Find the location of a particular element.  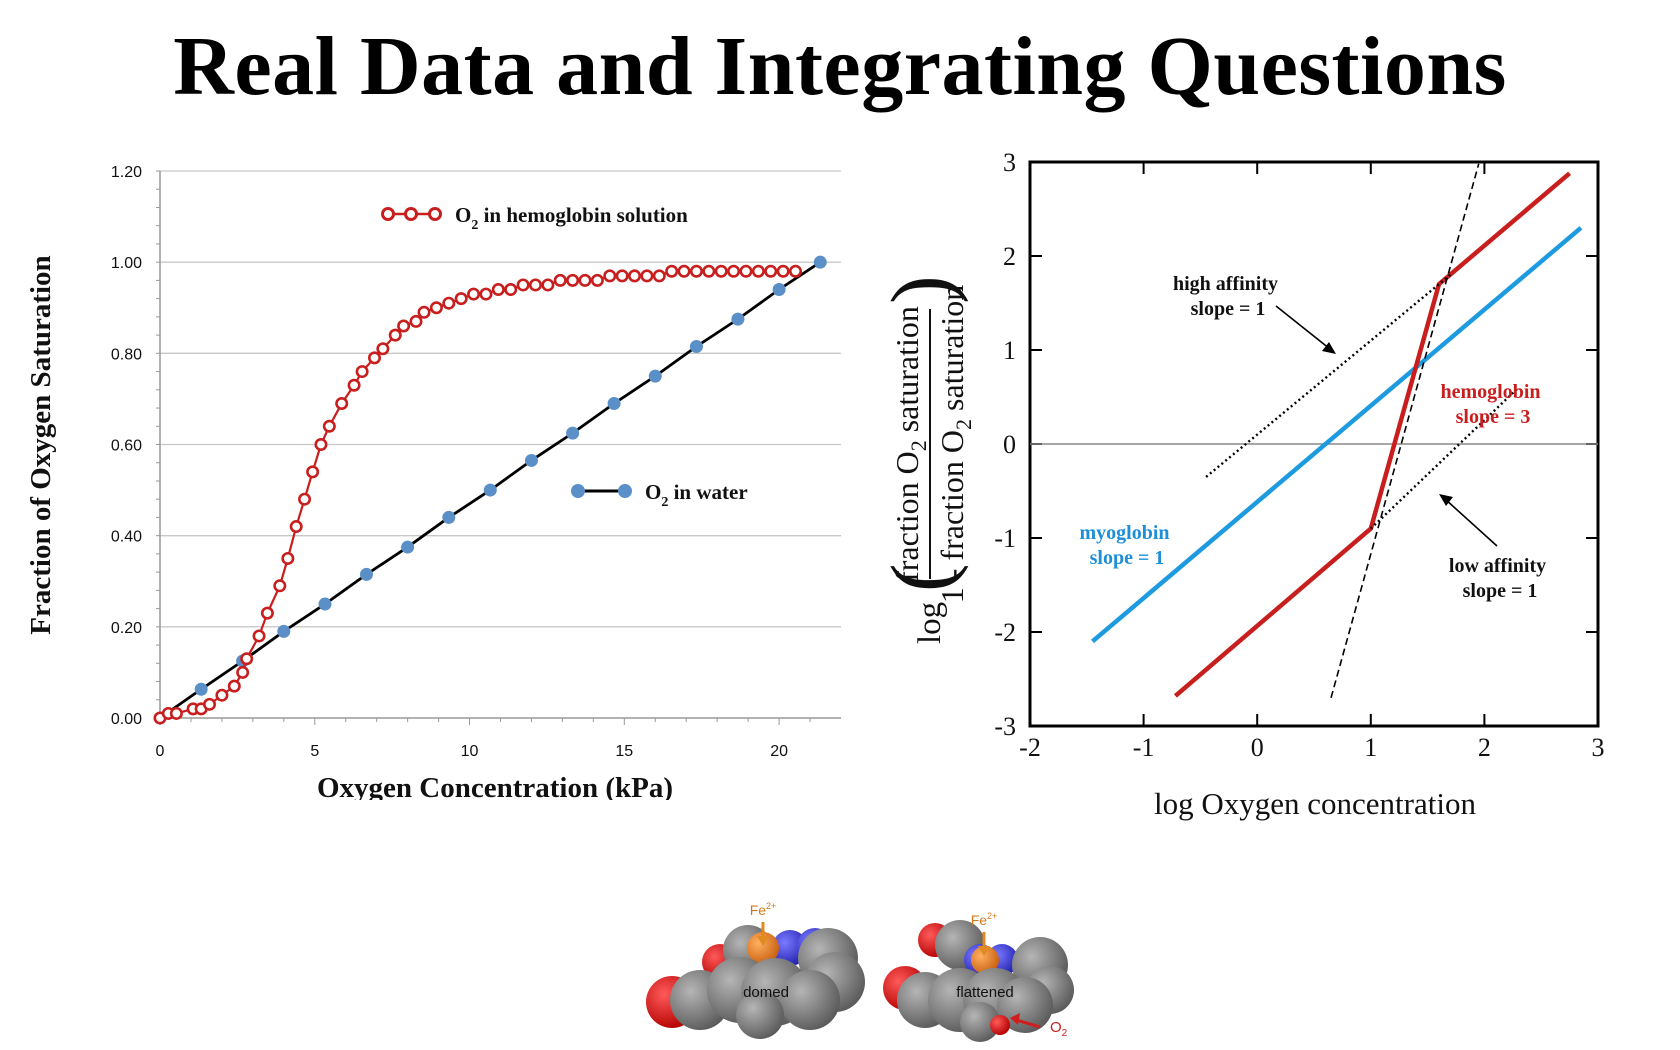

left-x-axis-label: Oxygen Concentration (kPa) is located at coordinates (495, 786).